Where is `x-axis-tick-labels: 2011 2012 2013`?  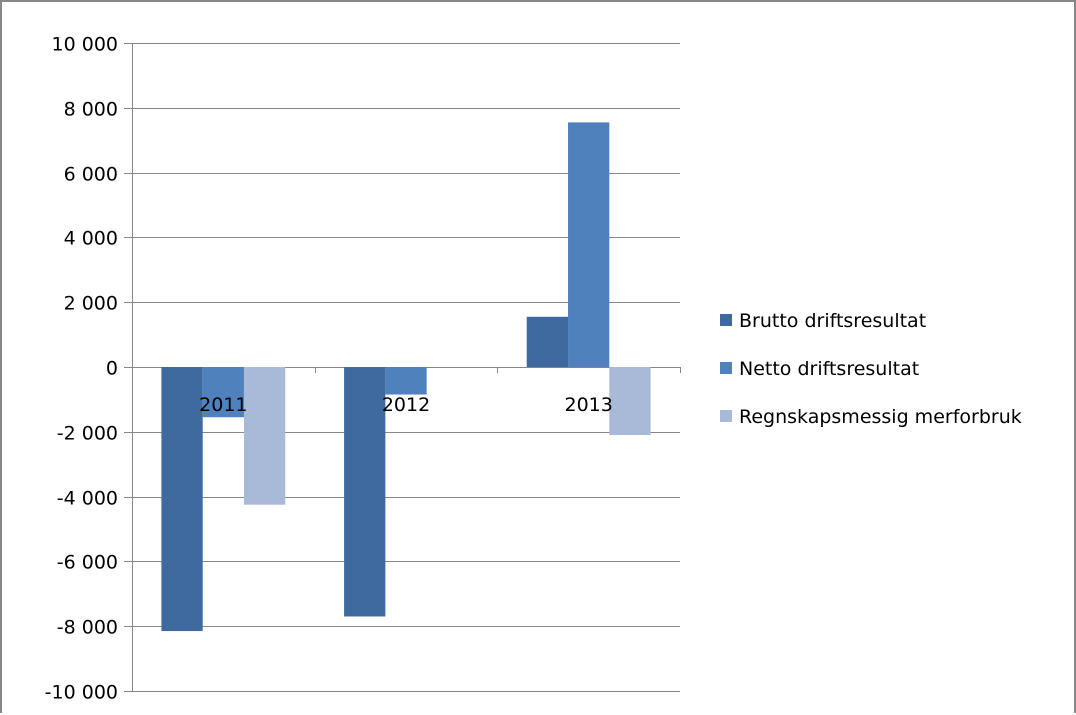
x-axis-tick-labels: 2011 2012 2013 is located at coordinates (406, 405).